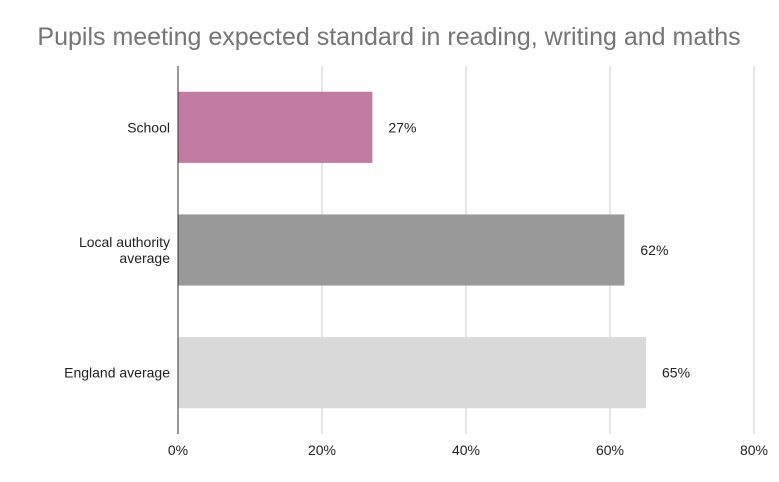  I want to click on category-label-line: average, so click(144, 258).